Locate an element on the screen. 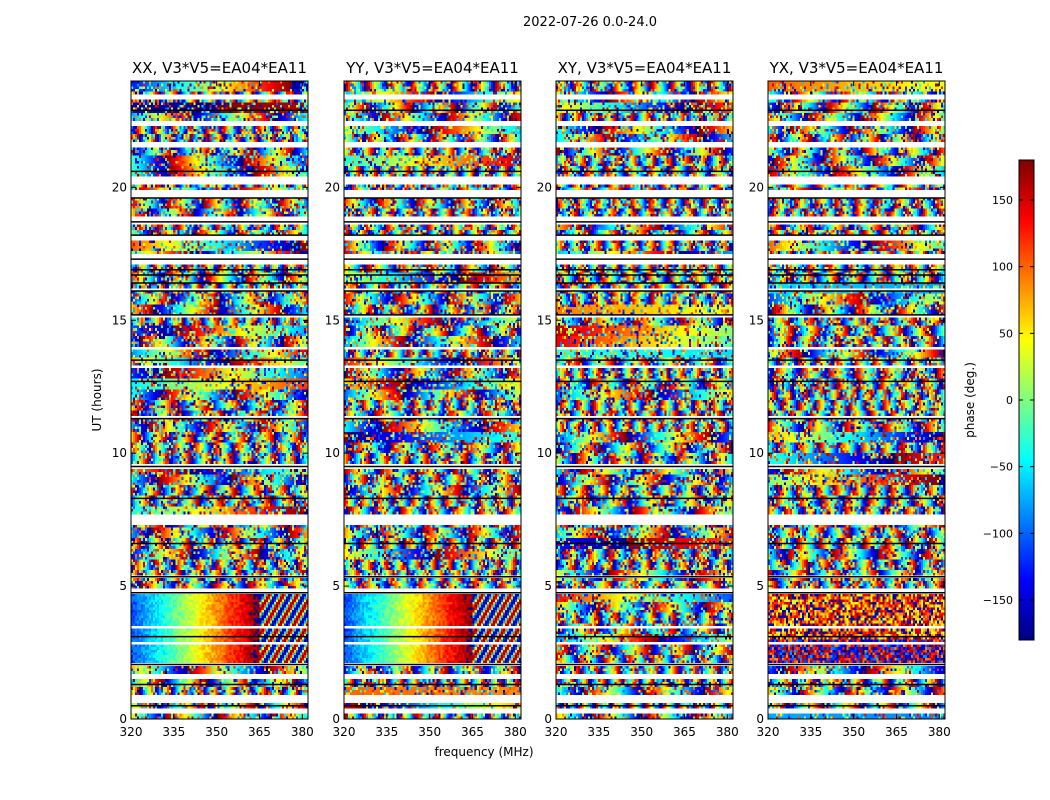  x-axis-label: frequency (MHz) is located at coordinates (483, 752).